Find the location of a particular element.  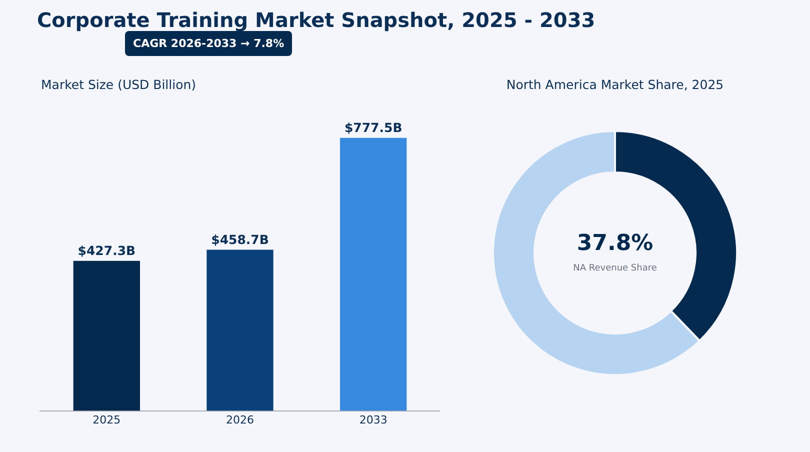

data-label: $427.3B is located at coordinates (107, 250).